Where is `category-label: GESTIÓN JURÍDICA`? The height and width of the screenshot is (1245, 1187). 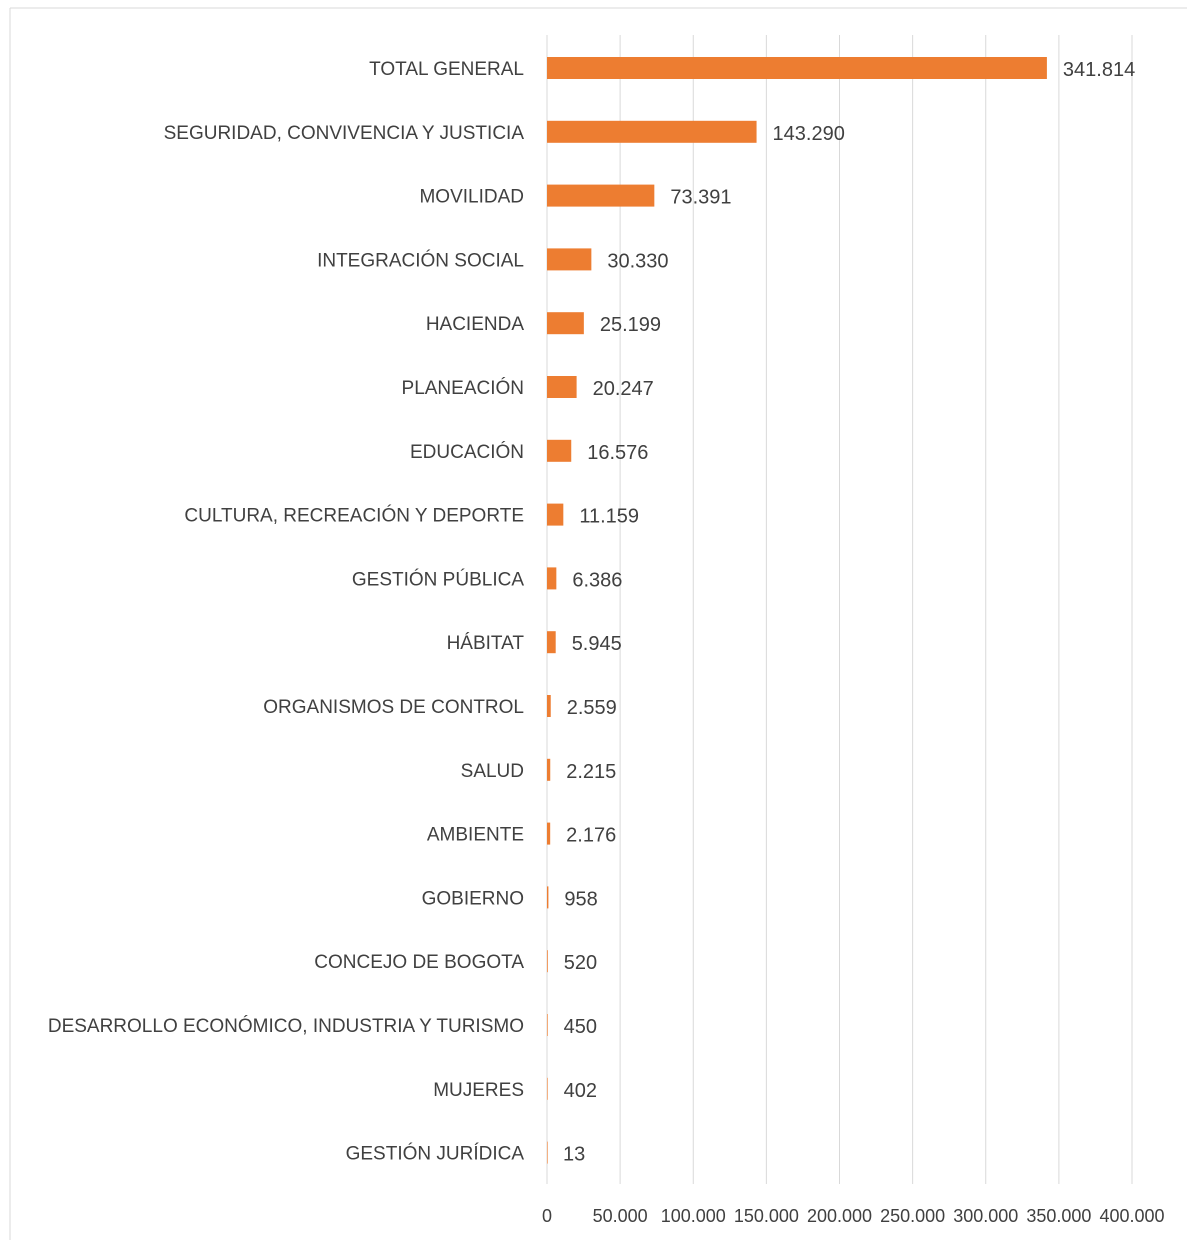
category-label: GESTIÓN JURÍDICA is located at coordinates (435, 1154).